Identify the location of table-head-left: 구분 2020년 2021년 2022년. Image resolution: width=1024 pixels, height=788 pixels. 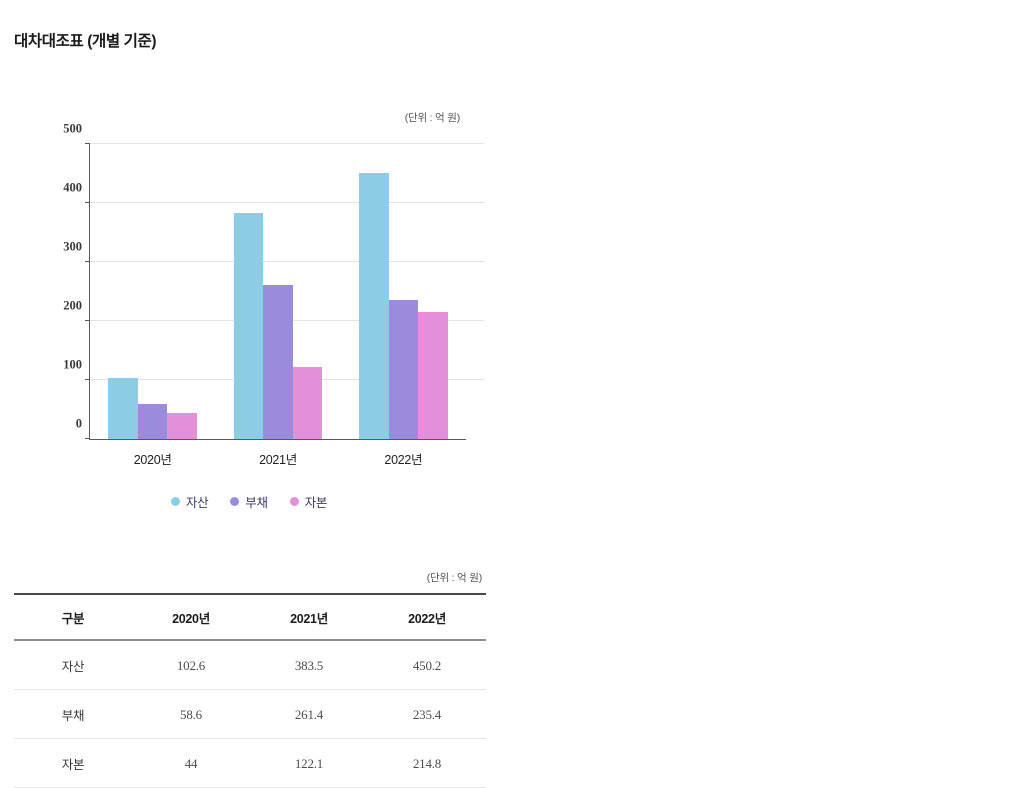
(250, 617).